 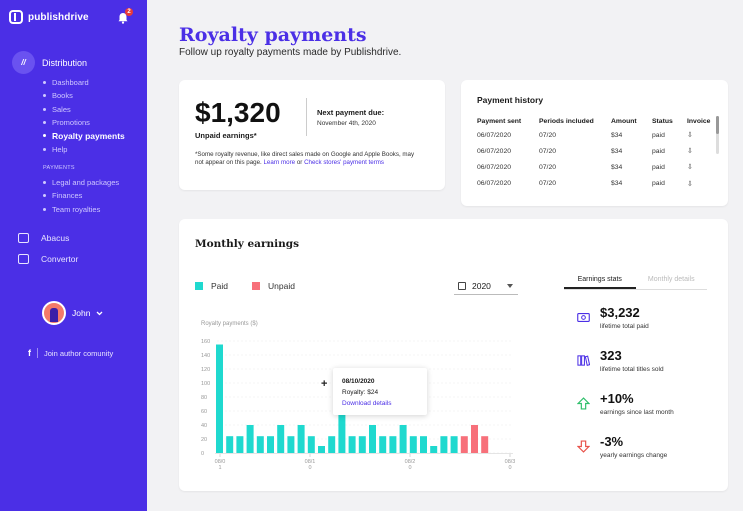 What do you see at coordinates (583, 446) in the screenshot?
I see `arrow-down-icon` at bounding box center [583, 446].